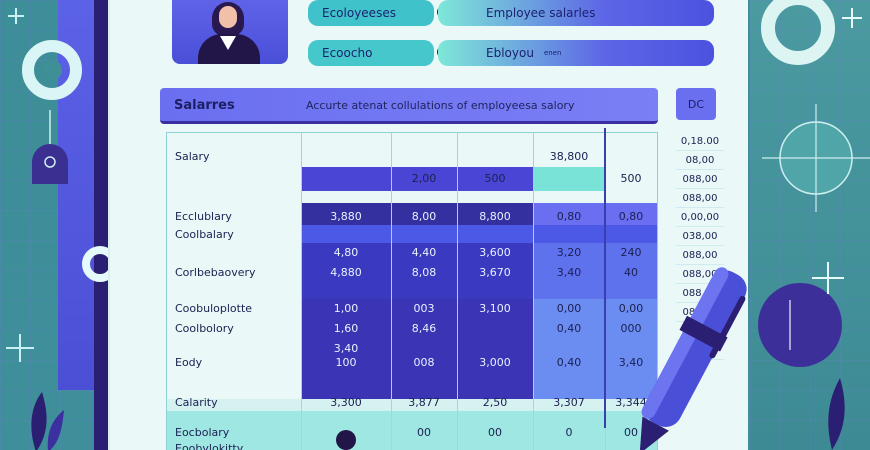 This screenshot has width=870, height=450. What do you see at coordinates (631, 402) in the screenshot?
I see `table-cell: 3,344` at bounding box center [631, 402].